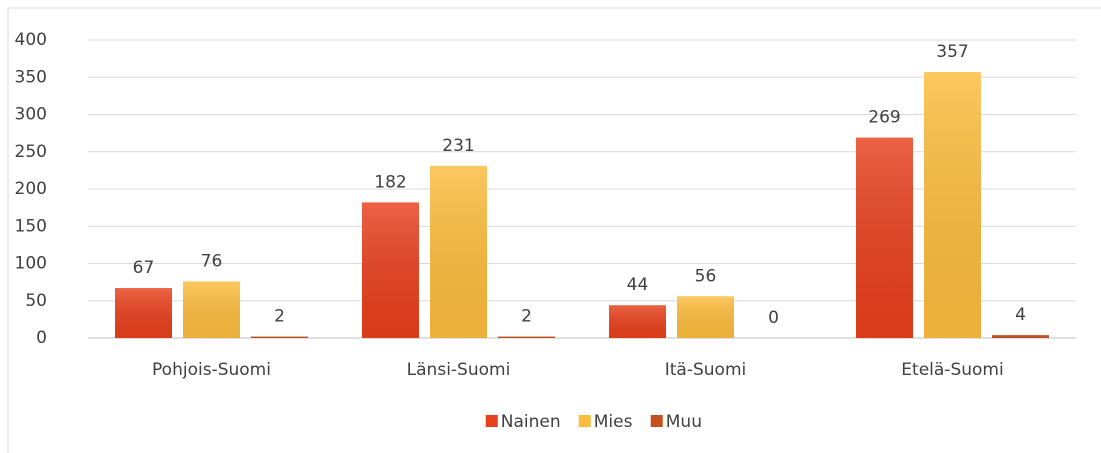 This screenshot has height=453, width=1101. What do you see at coordinates (684, 422) in the screenshot?
I see `legend-label: Muu` at bounding box center [684, 422].